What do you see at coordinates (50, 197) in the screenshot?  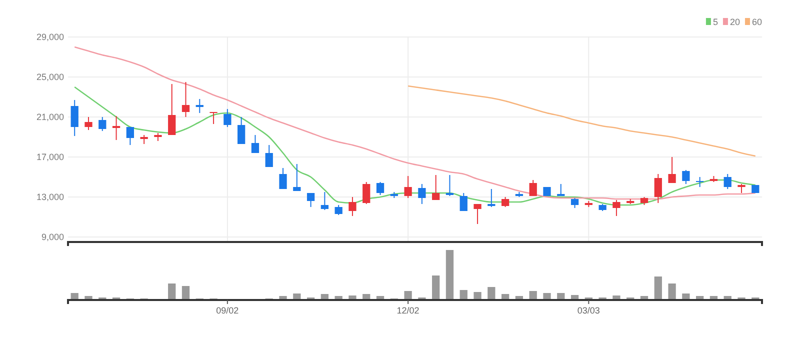 I see `y-tick-label: 13,000` at bounding box center [50, 197].